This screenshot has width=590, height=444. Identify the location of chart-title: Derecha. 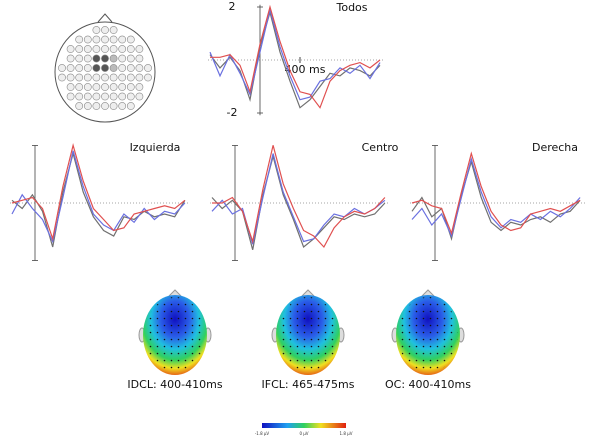
(555, 147).